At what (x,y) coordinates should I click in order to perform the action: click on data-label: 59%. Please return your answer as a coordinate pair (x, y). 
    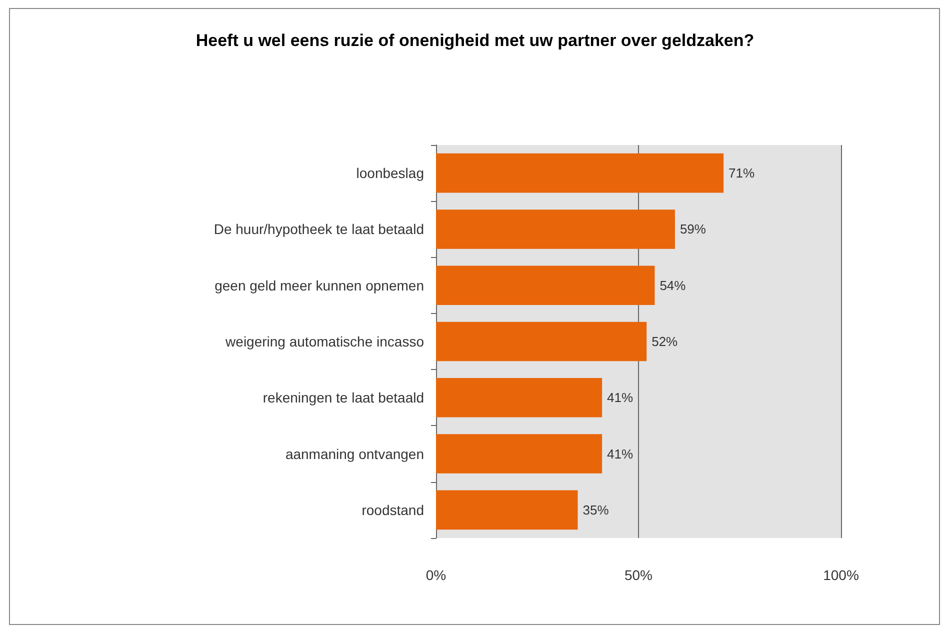
    Looking at the image, I should click on (693, 229).